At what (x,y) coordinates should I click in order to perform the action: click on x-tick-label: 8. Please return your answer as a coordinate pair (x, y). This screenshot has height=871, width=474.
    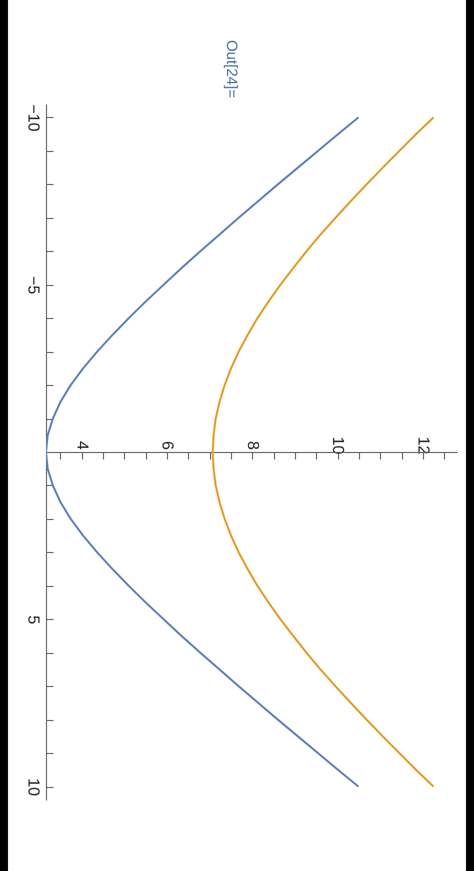
    Looking at the image, I should click on (252, 445).